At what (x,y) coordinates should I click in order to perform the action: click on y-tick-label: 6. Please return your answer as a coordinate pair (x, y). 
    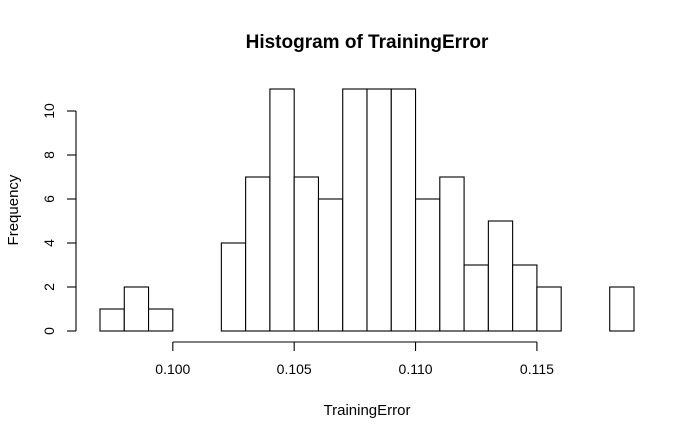
    Looking at the image, I should click on (49, 199).